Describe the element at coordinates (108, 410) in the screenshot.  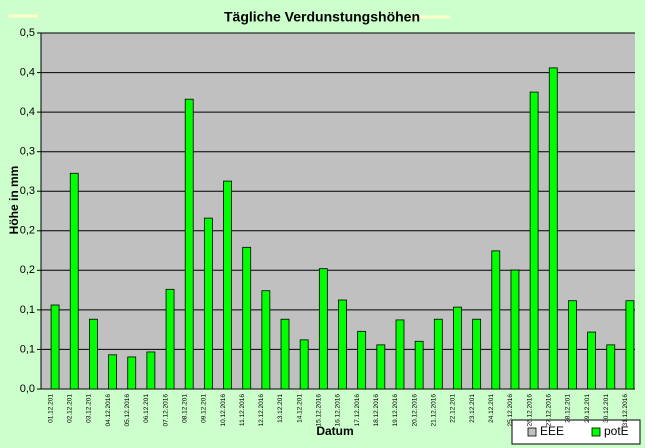
I see `x-tick-label: 04.12.2016` at that location.